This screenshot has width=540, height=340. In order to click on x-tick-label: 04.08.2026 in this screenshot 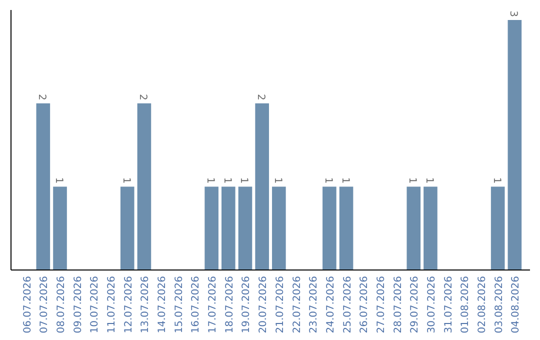, I will do `click(516, 305)`.